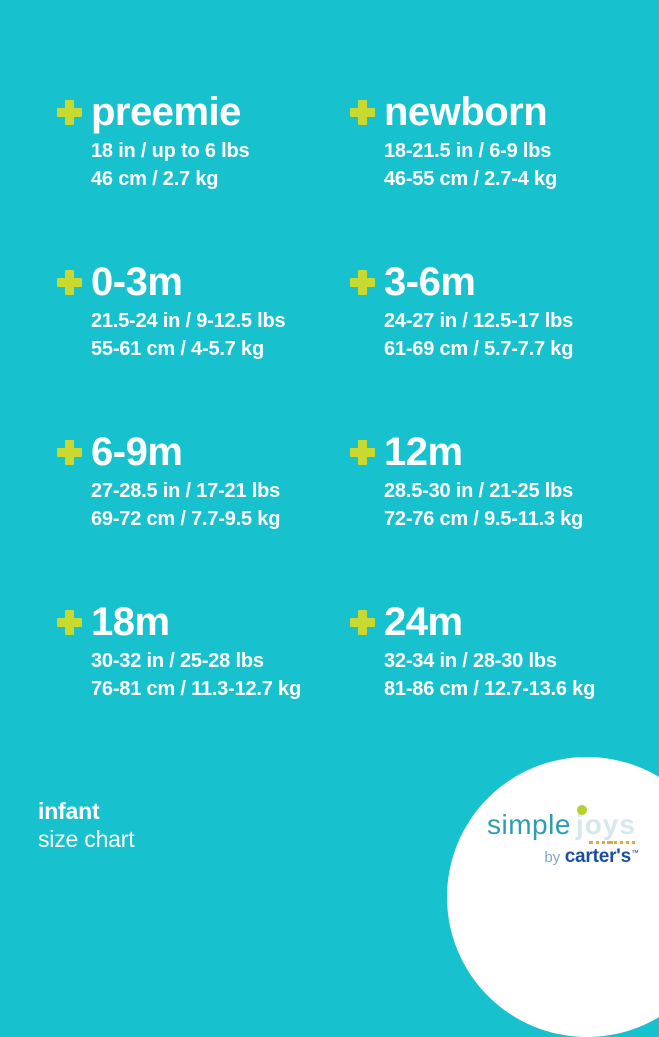 The image size is (659, 1037). I want to click on size-header: preemie, so click(203, 112).